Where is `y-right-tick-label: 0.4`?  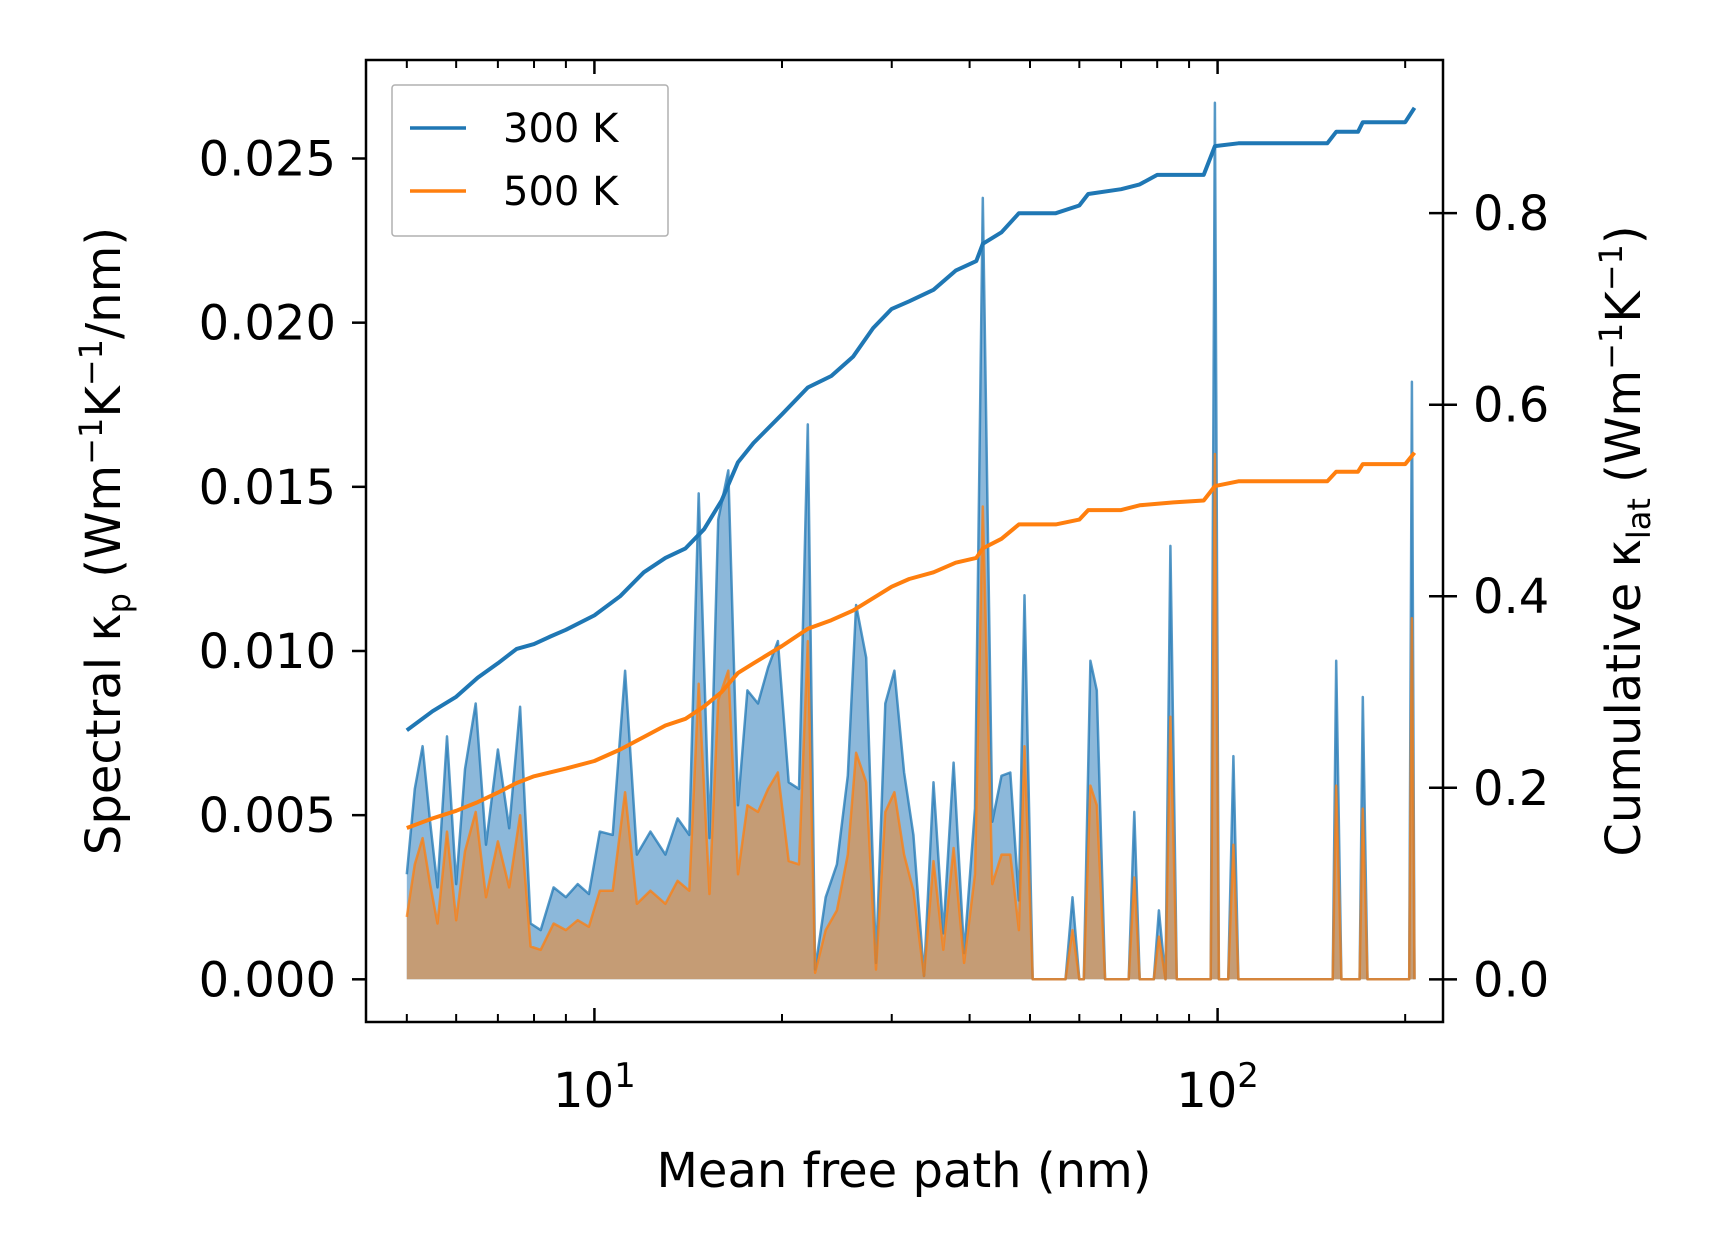
y-right-tick-label: 0.4 is located at coordinates (1511, 597).